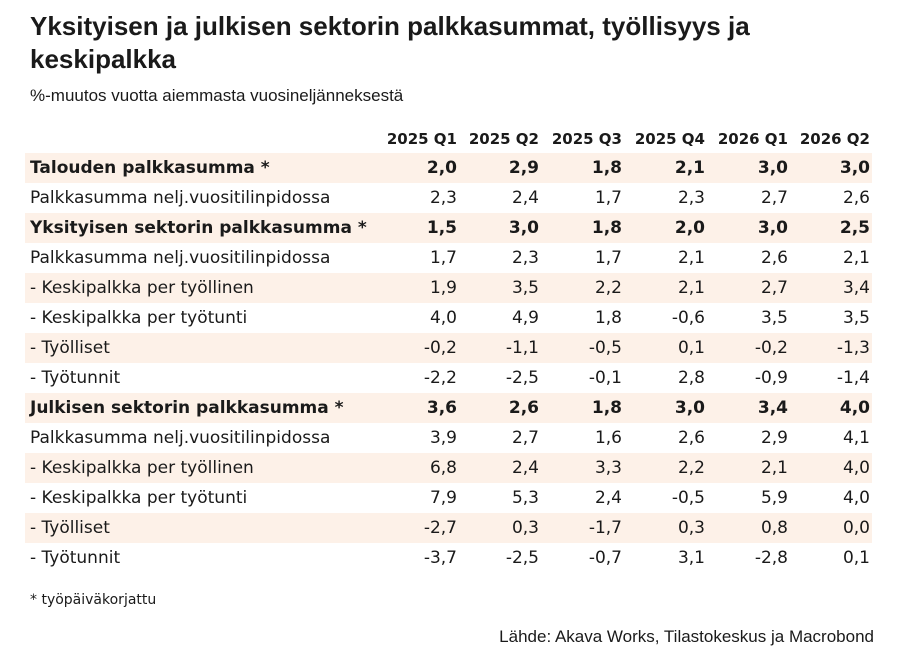 The image size is (902, 666). Describe the element at coordinates (522, 558) in the screenshot. I see `table-cell: -2,5` at that location.